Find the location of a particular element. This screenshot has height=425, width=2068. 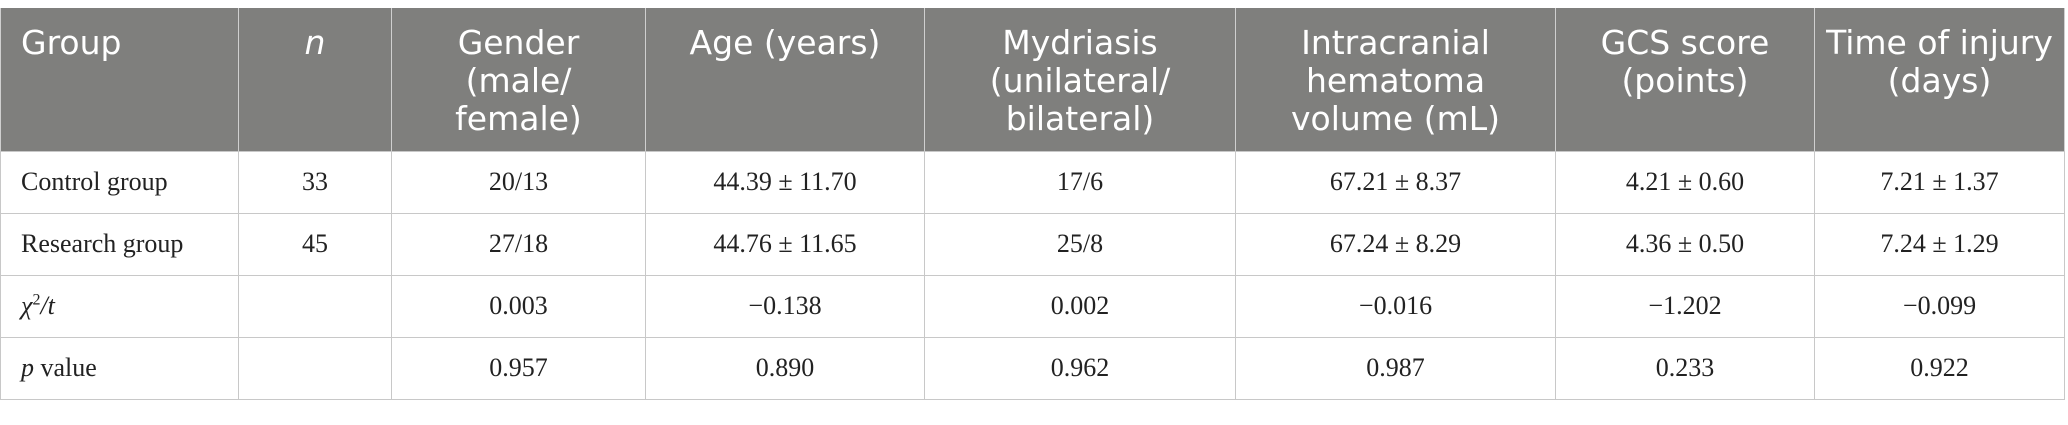

cell-gcs-score: 4.36 ± 0.50 is located at coordinates (1685, 244).